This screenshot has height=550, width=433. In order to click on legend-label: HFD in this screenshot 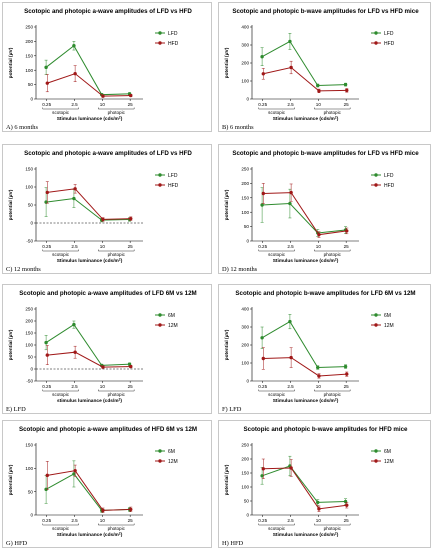, I will do `click(389, 186)`.